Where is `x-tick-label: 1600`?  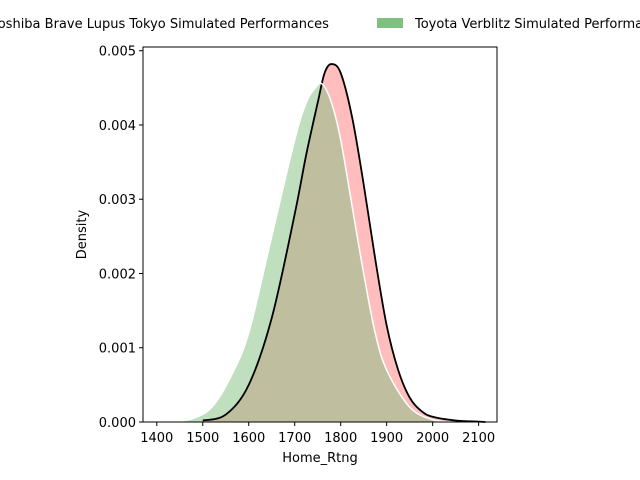 x-tick-label: 1600 is located at coordinates (248, 438).